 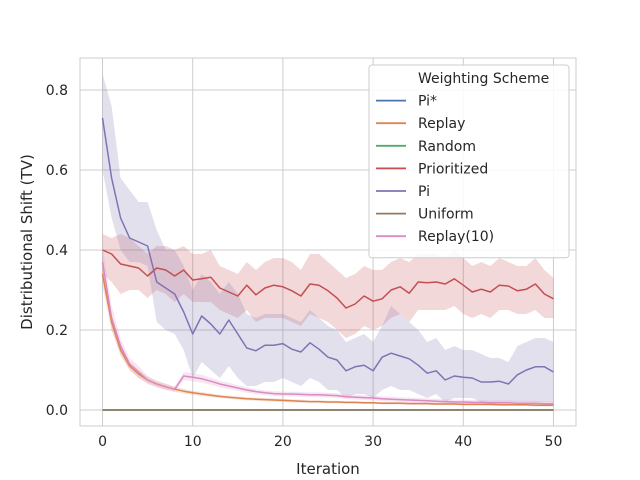 I want to click on y-tick-label: 0.8, so click(x=57, y=91).